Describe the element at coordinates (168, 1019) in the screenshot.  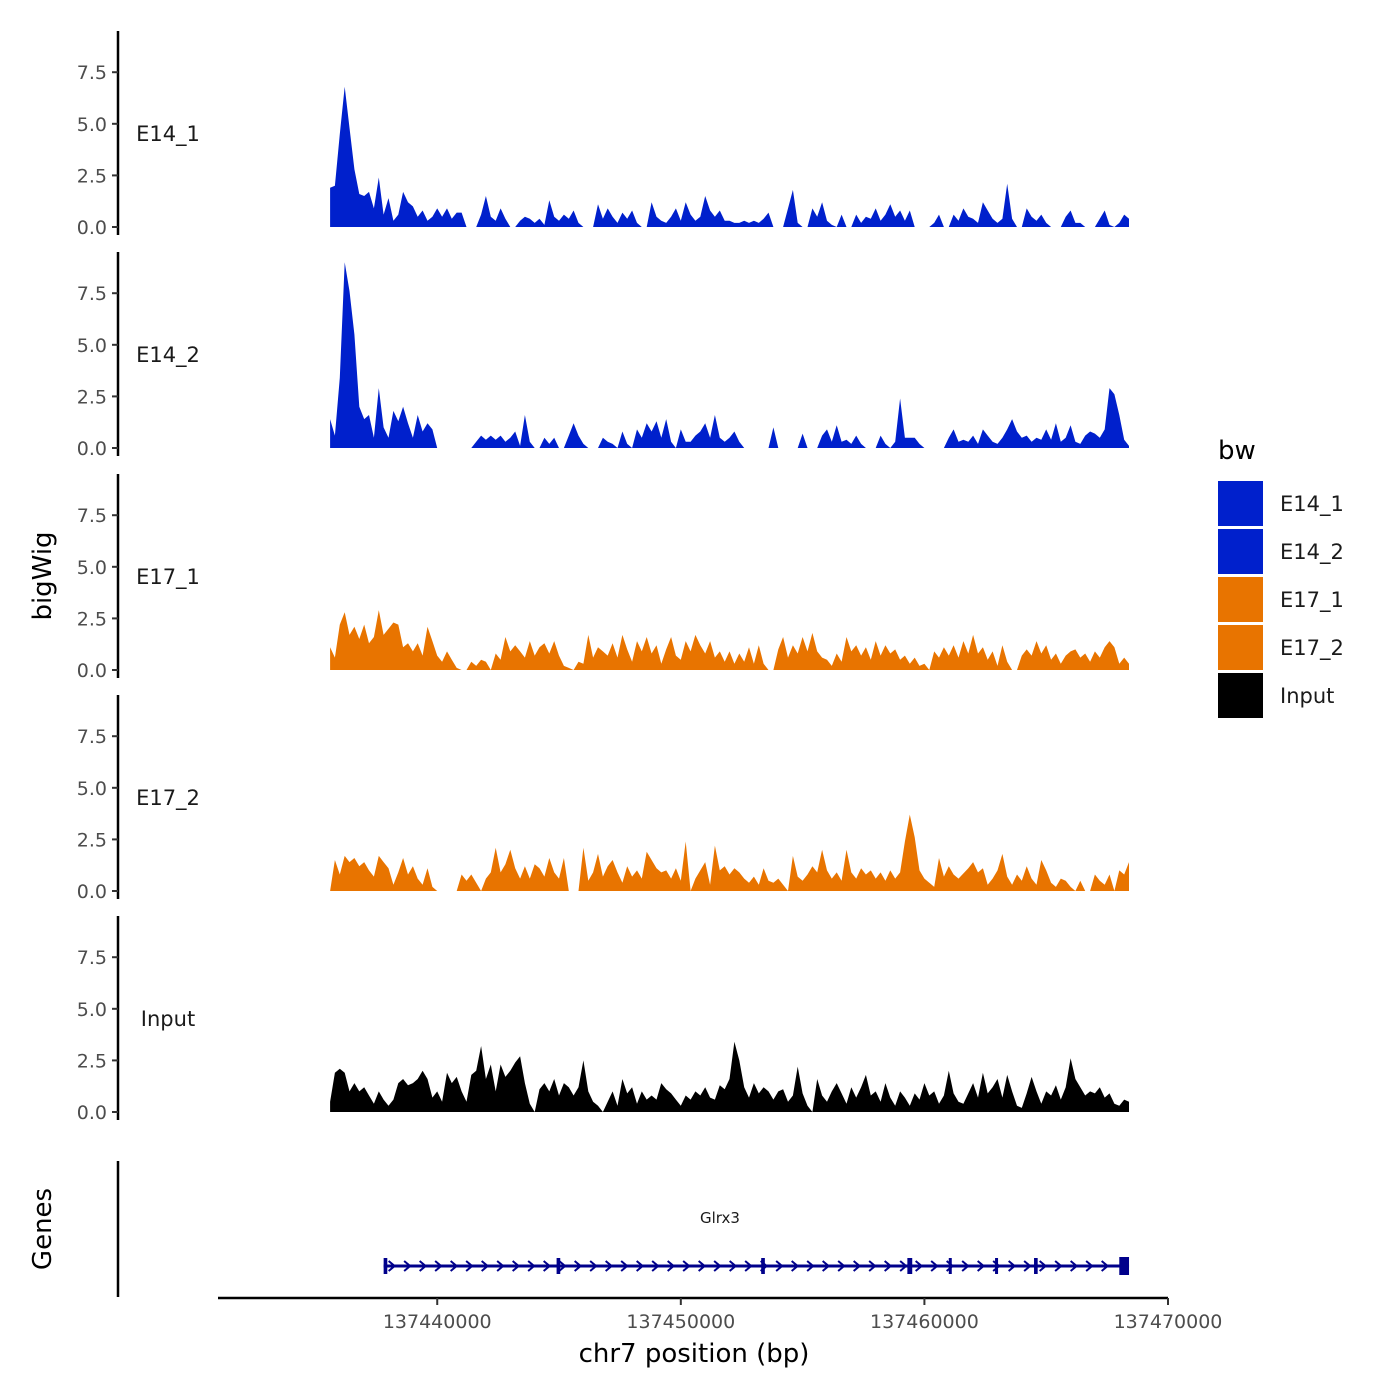
I see `track-label: Input` at that location.